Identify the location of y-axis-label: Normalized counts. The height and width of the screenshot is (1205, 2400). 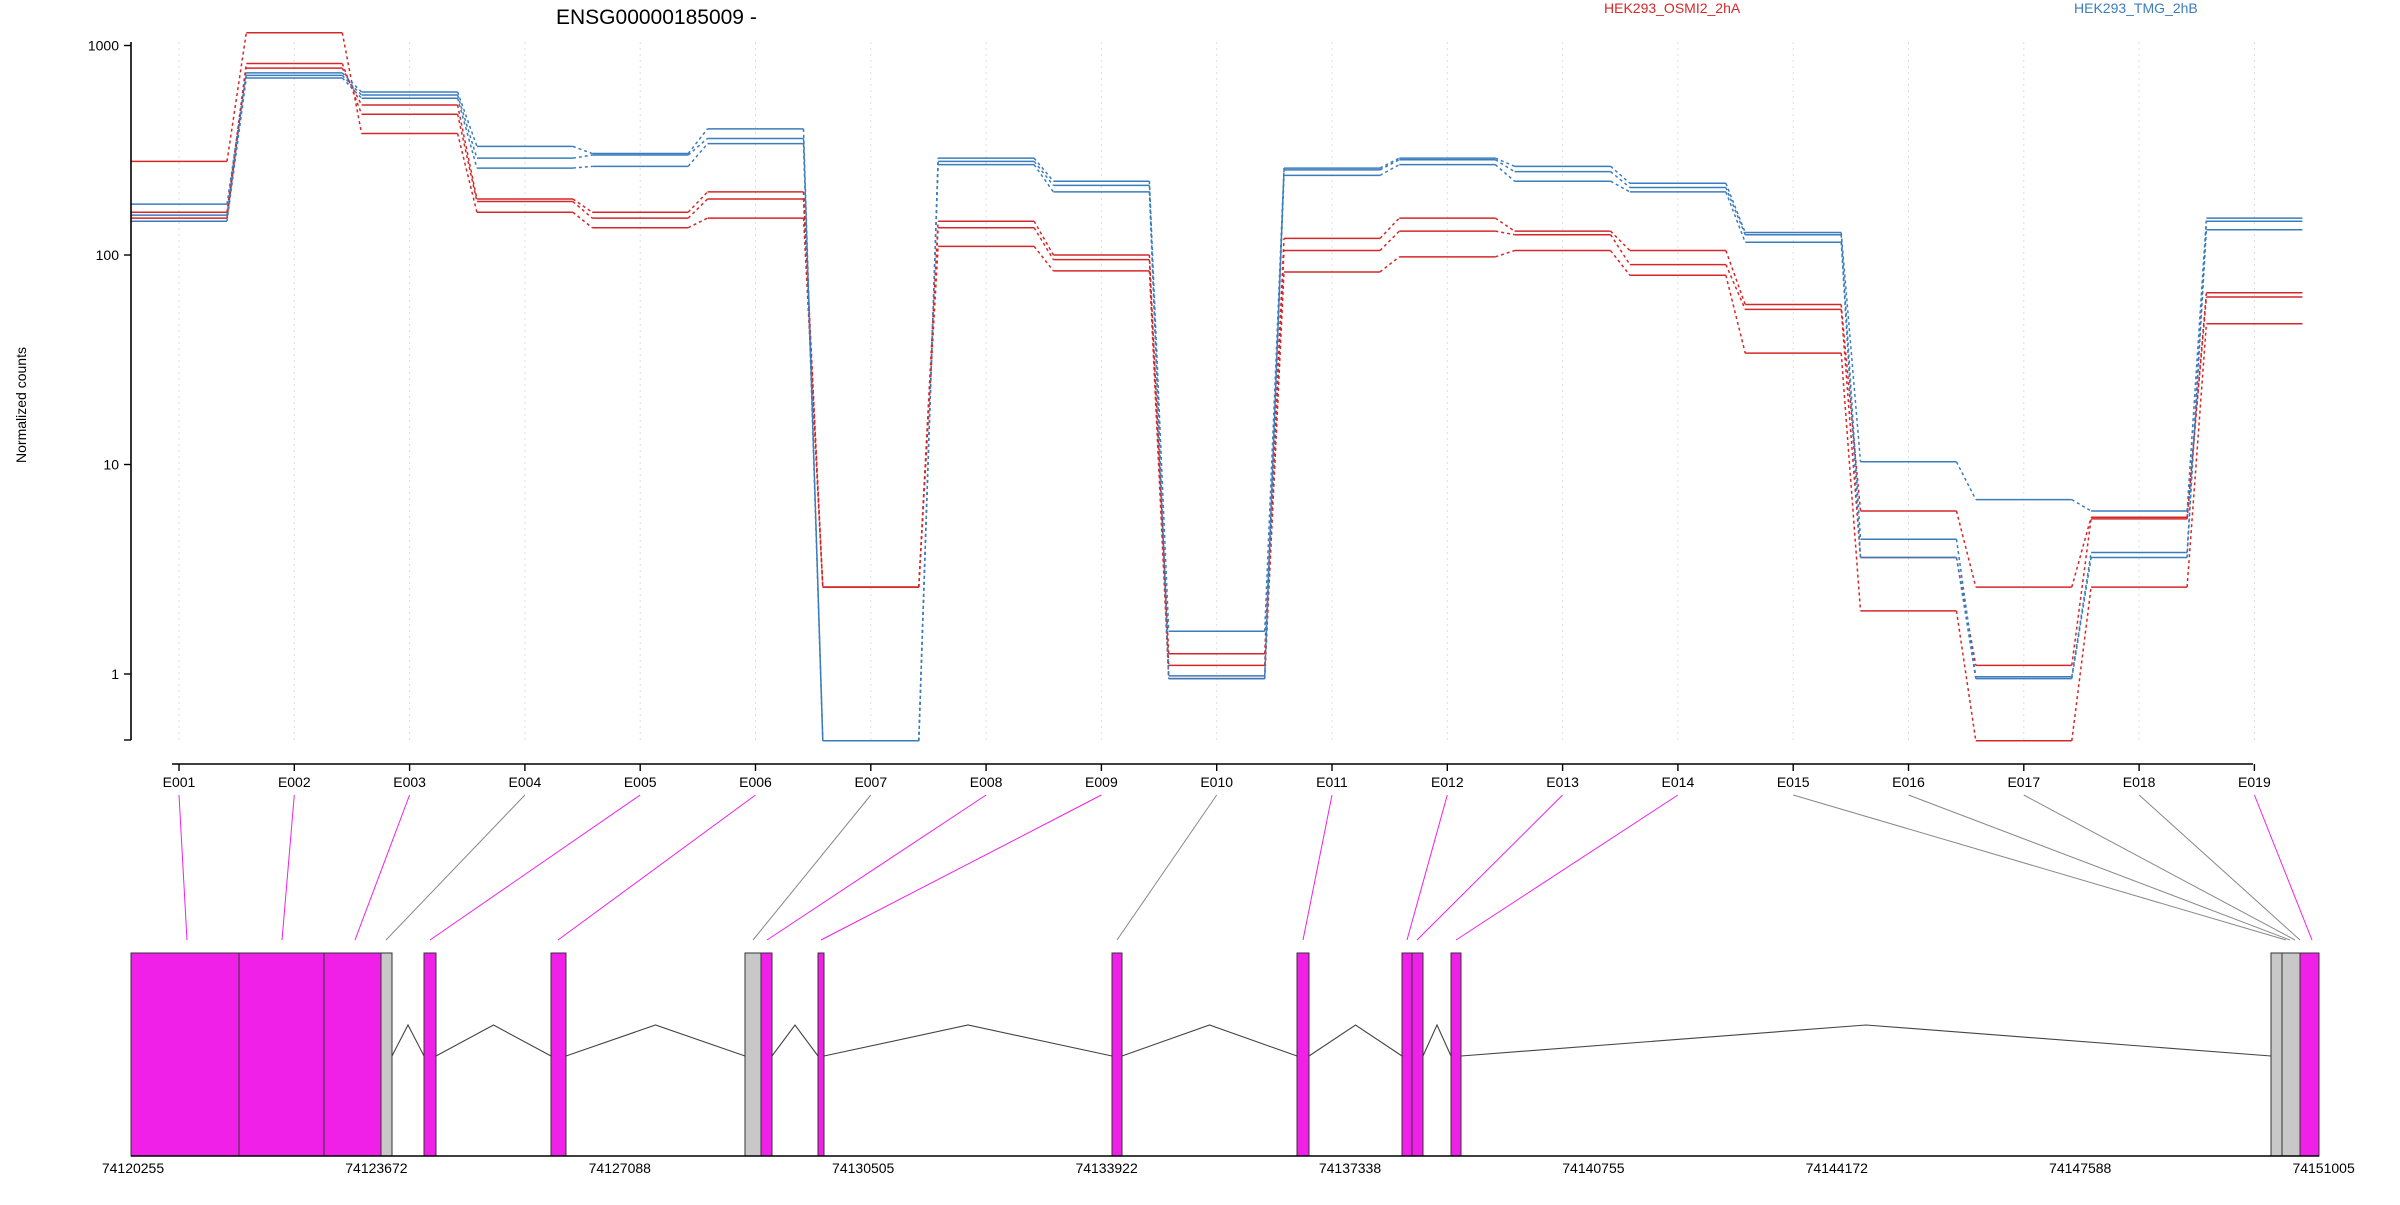
(21, 405).